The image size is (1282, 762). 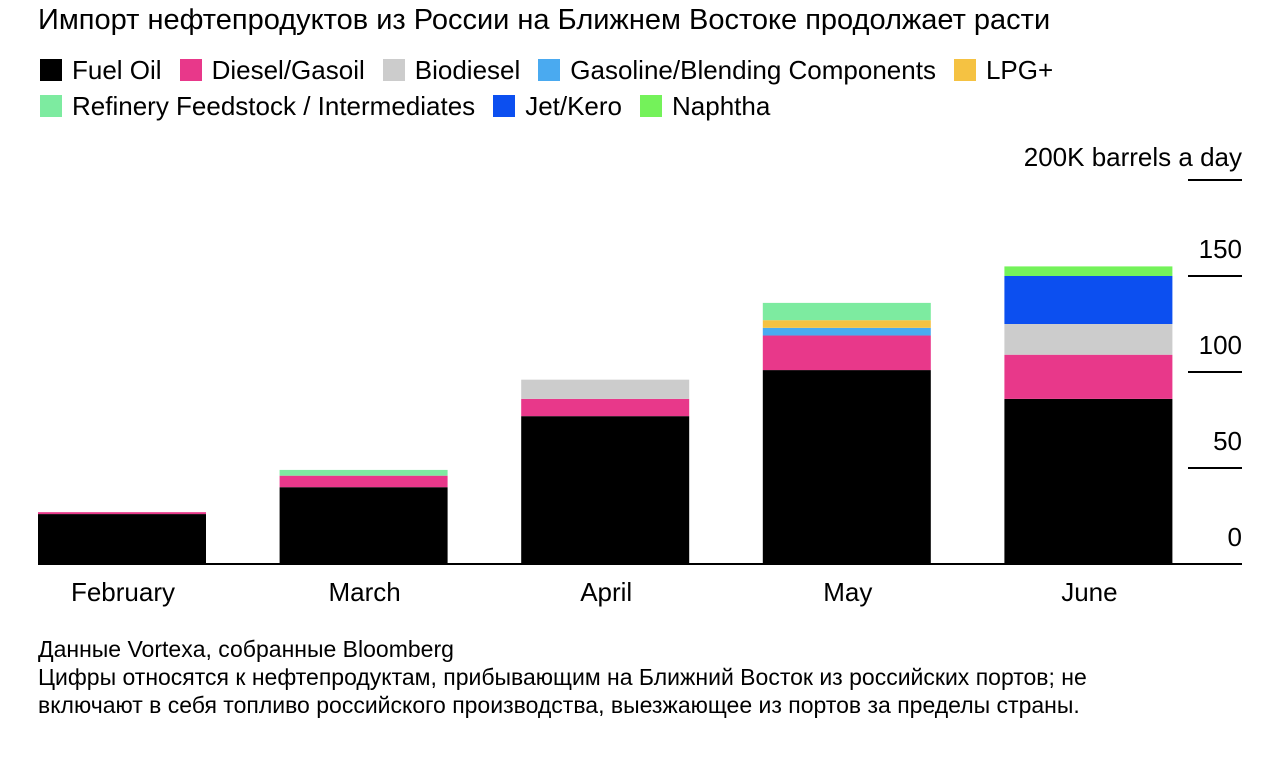 I want to click on legend-item: Jet/Kero, so click(x=557, y=106).